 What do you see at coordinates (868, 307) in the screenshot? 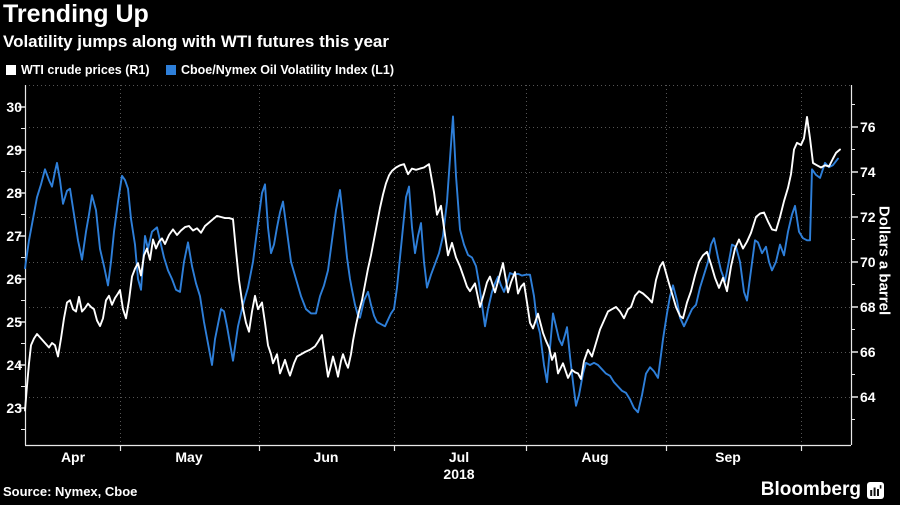
I see `right-axis-label: 68` at bounding box center [868, 307].